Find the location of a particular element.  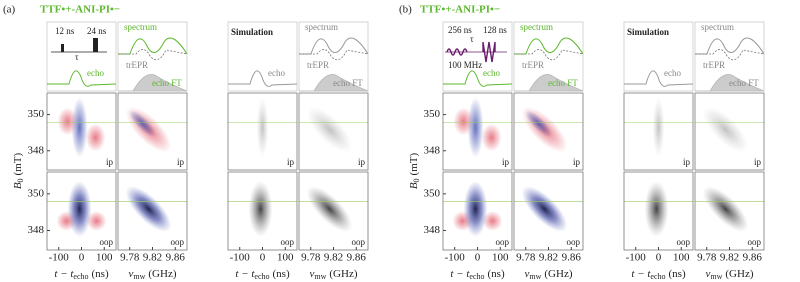

axis-label: t − techo (ns) is located at coordinates (81, 274).